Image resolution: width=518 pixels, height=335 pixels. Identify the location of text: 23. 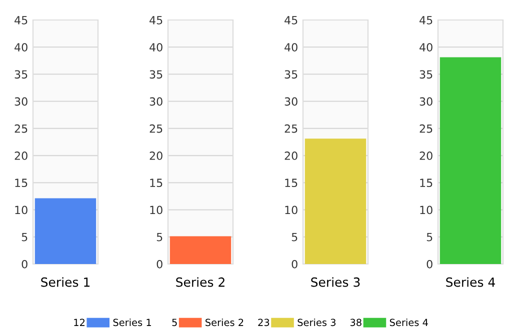
(264, 322).